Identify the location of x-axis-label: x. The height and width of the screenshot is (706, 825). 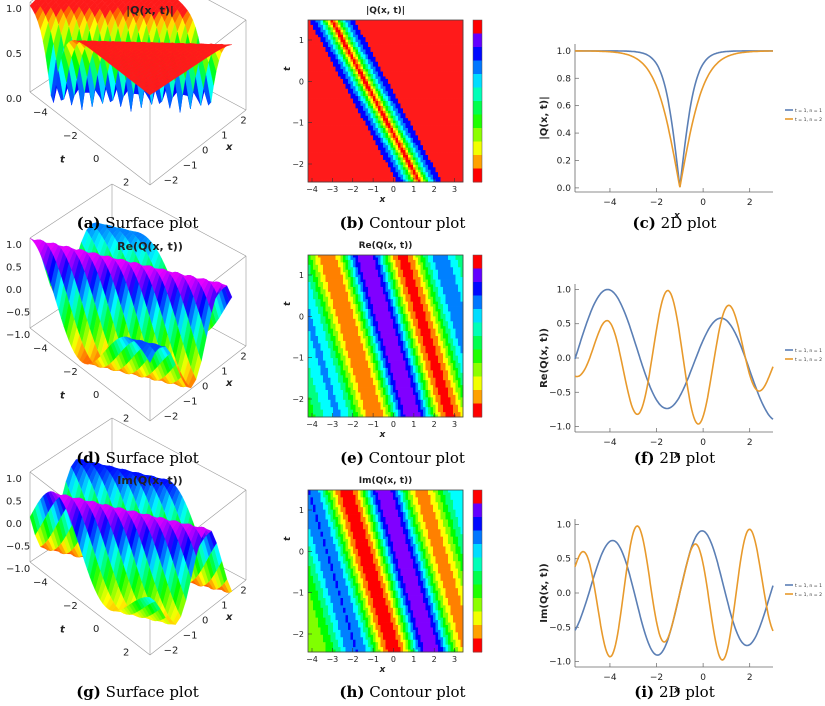
(229, 383).